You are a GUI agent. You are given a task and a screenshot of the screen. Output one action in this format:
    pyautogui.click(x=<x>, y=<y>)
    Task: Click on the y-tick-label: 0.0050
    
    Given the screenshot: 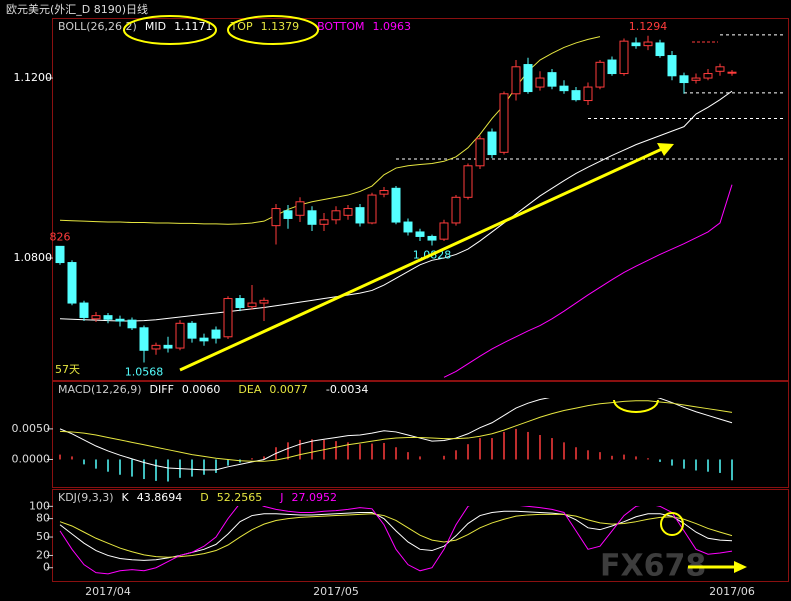 What is the action you would take?
    pyautogui.click(x=31, y=428)
    